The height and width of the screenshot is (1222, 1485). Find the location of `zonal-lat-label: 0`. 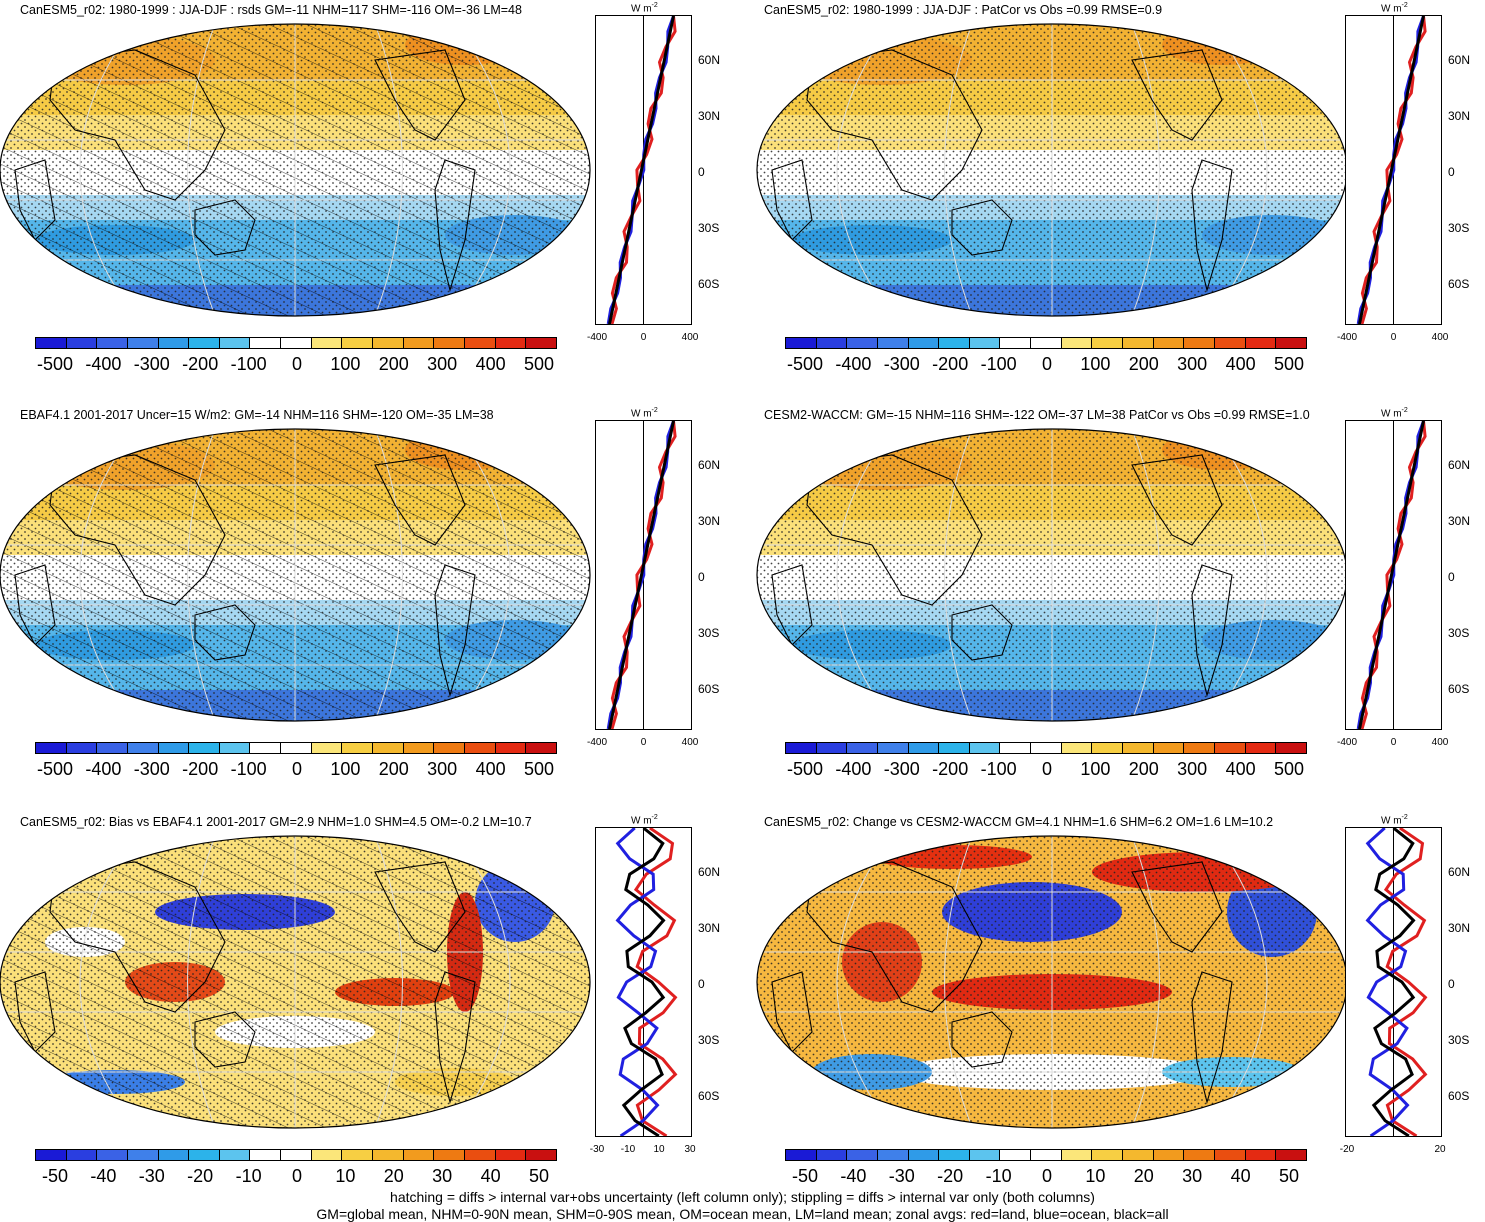

zonal-lat-label: 0 is located at coordinates (701, 577).